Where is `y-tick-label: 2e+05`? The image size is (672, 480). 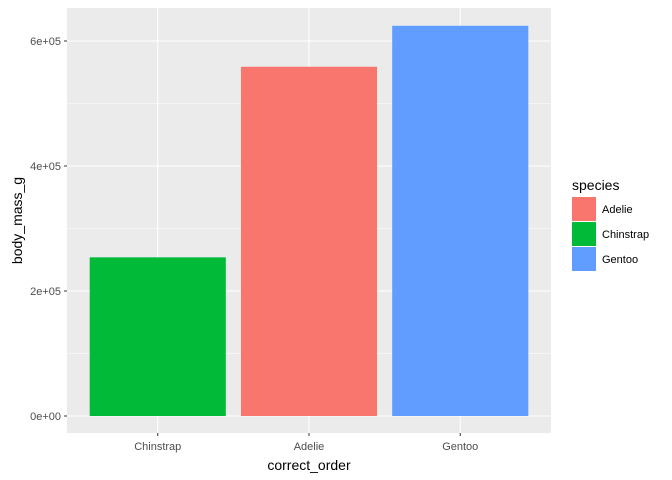
y-tick-label: 2e+05 is located at coordinates (45, 292).